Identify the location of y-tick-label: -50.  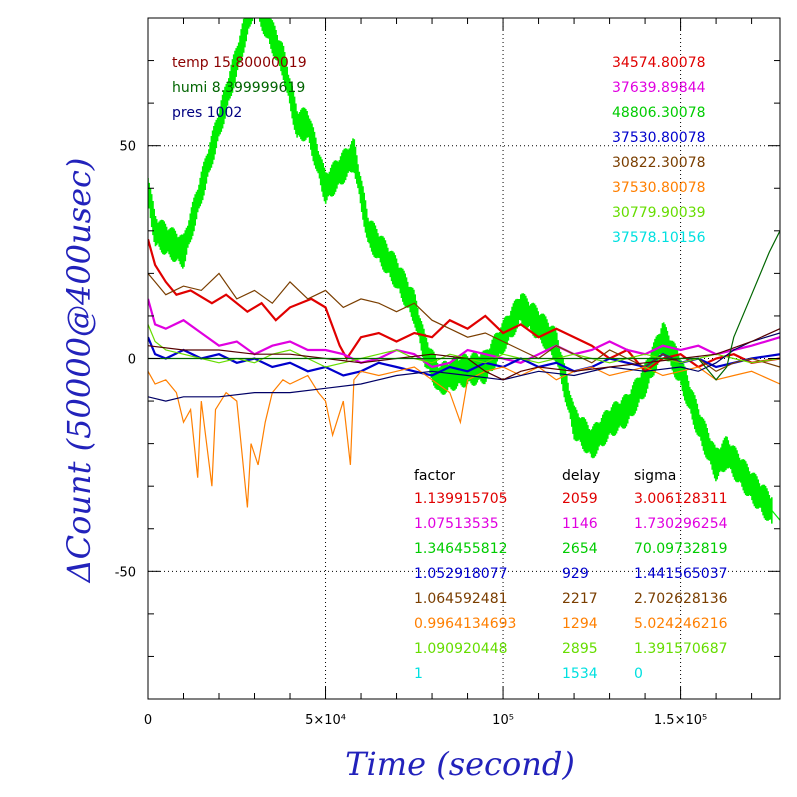
(125, 572).